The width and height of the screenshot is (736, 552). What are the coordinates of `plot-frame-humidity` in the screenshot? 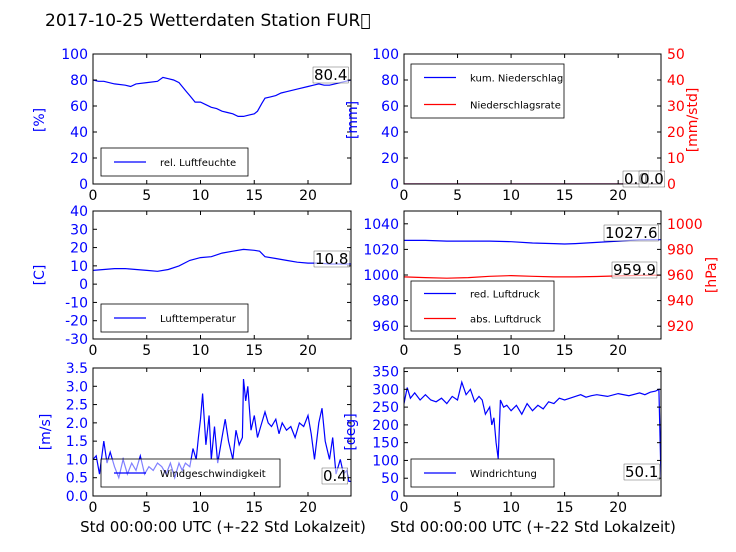 It's located at (222, 119).